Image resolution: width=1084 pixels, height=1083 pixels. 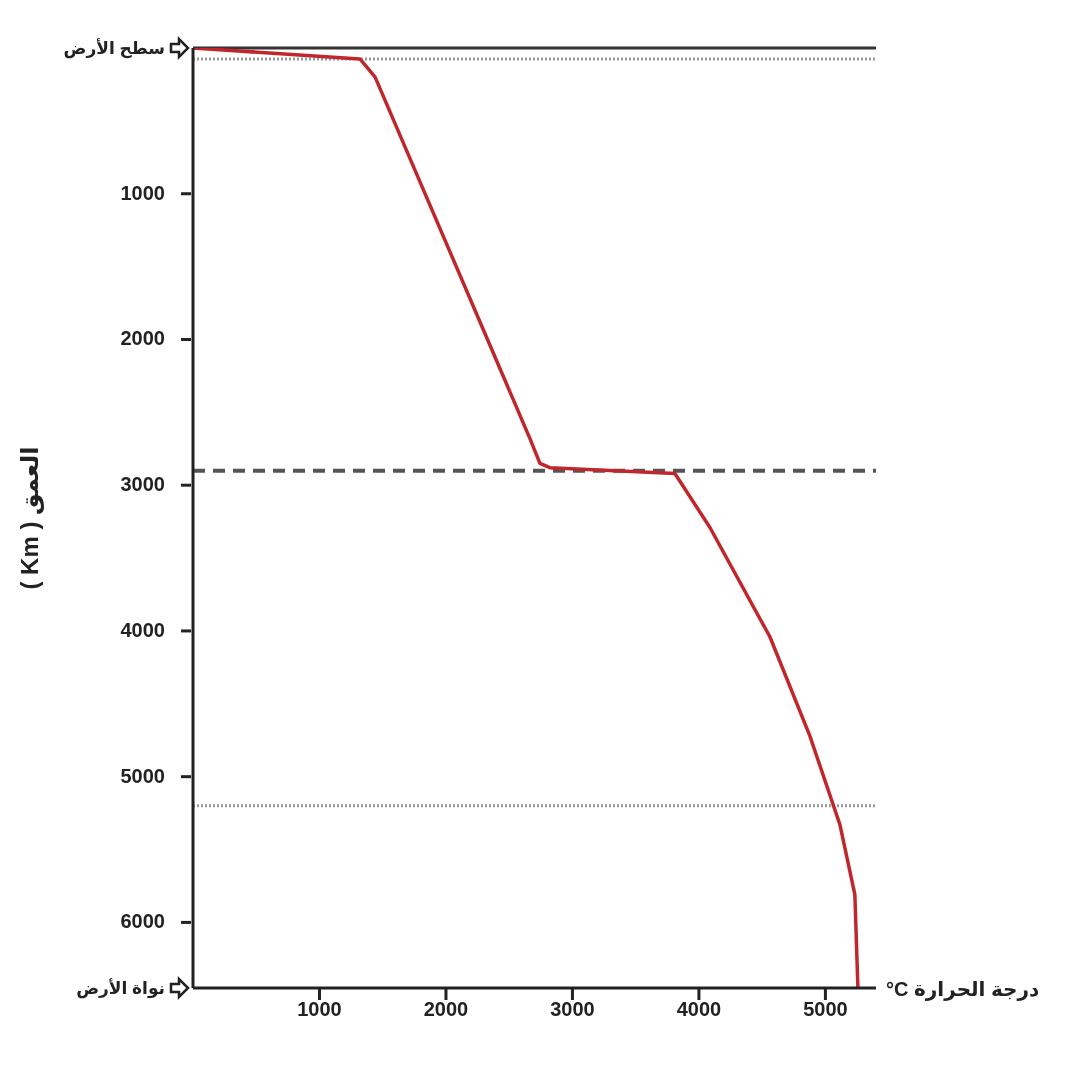 What do you see at coordinates (142, 338) in the screenshot?
I see `y-tick-label: 2000` at bounding box center [142, 338].